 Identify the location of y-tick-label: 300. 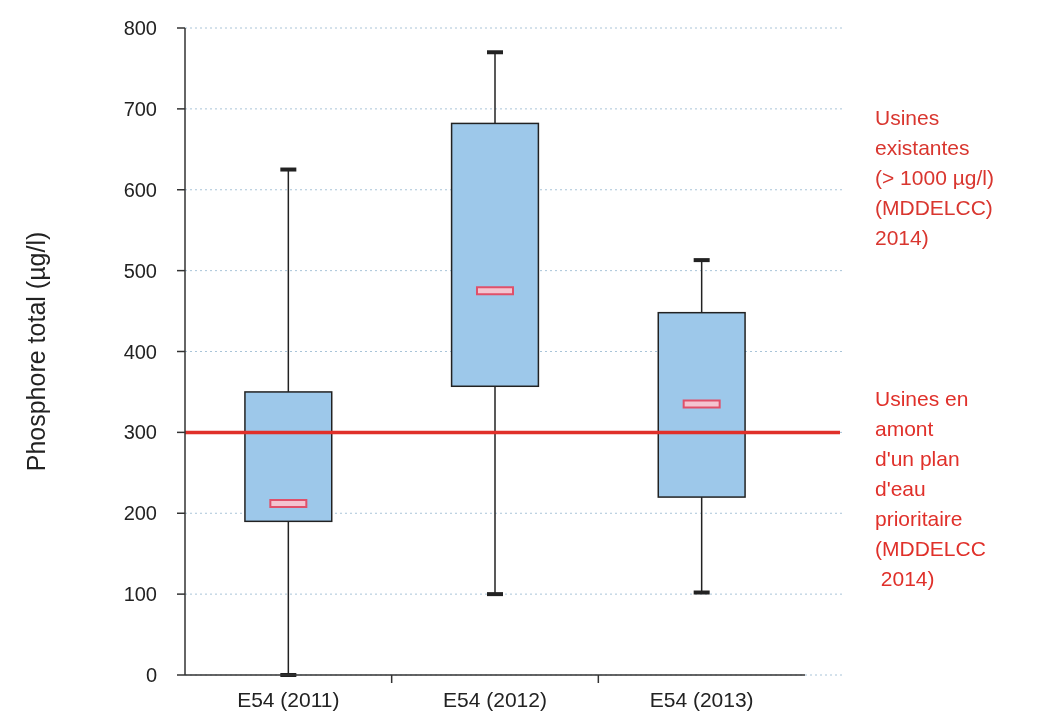
(140, 432).